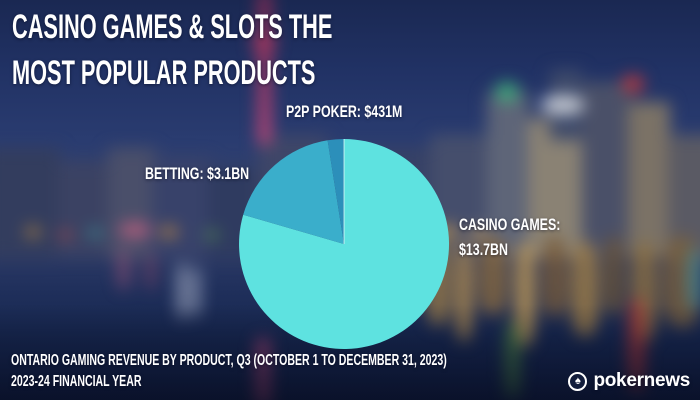 The height and width of the screenshot is (400, 700). I want to click on label-p2p-poker-text: P2P POKER: $431M, so click(344, 111).